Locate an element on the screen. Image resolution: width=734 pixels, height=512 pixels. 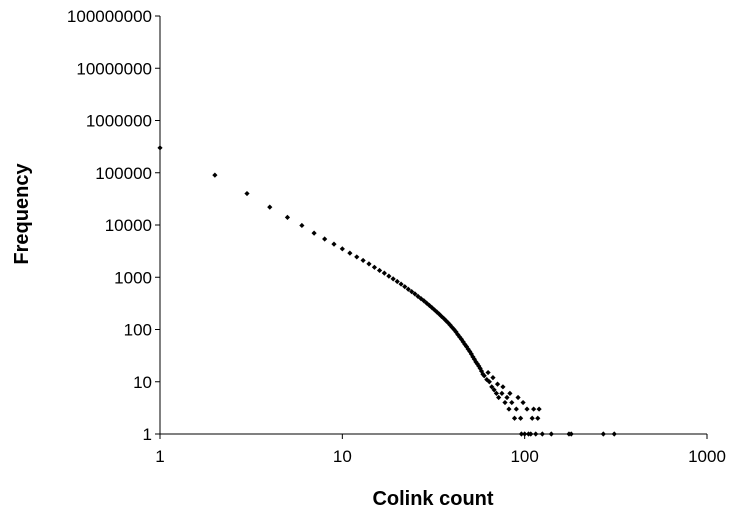
y-tick-label: 100000000 is located at coordinates (109, 16).